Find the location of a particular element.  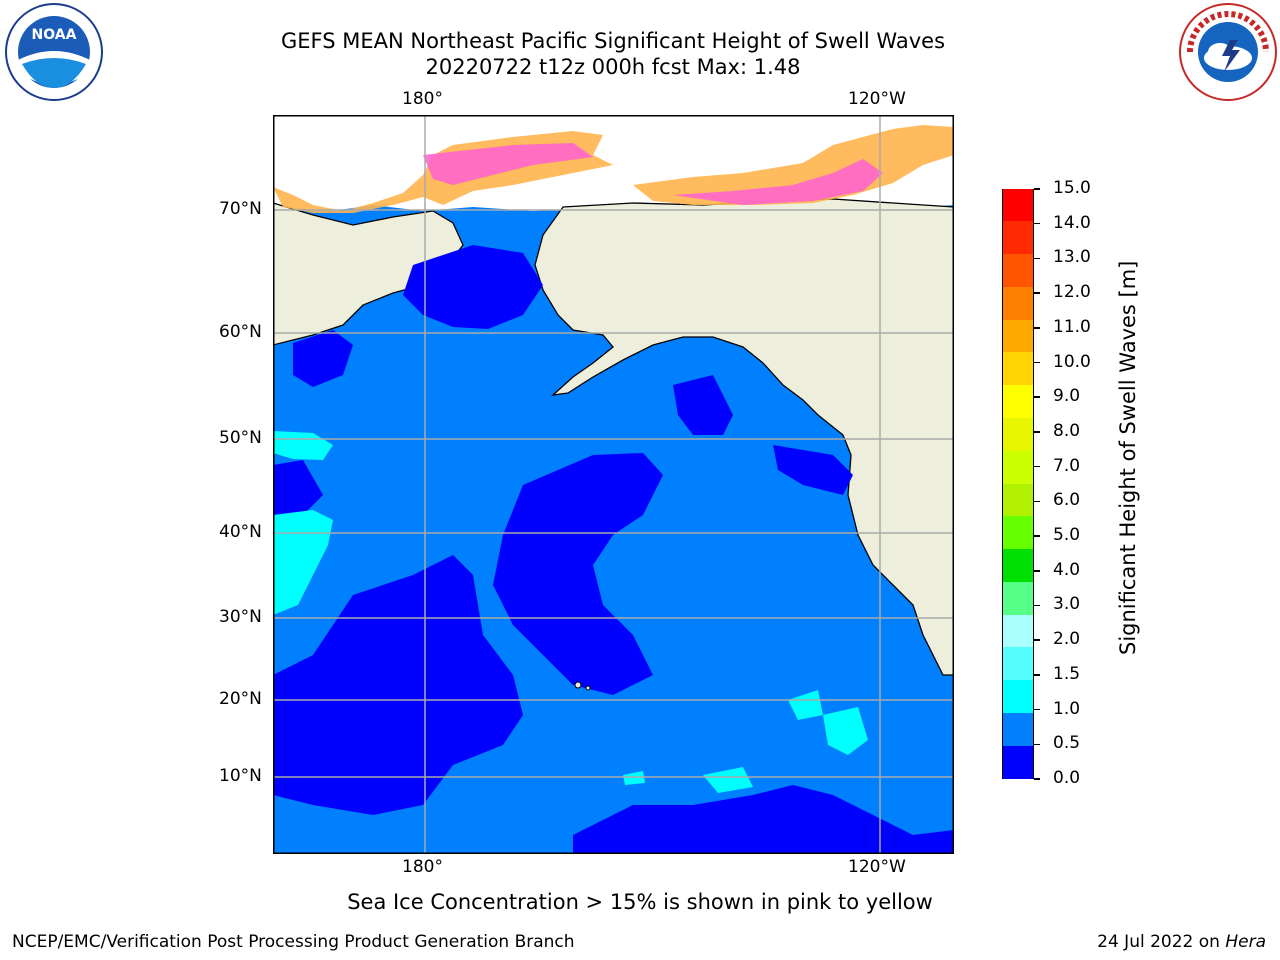

lat-label-30n: 30°N is located at coordinates (240, 617).